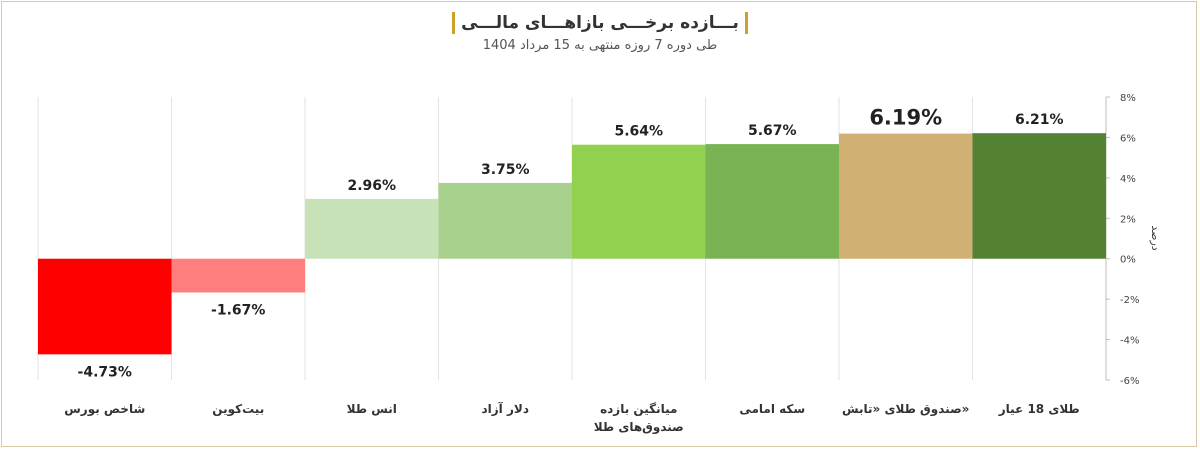 Image resolution: width=1200 pixels, height=450 pixels. Describe the element at coordinates (104, 409) in the screenshot. I see `category-label: شاخص بورس` at that location.